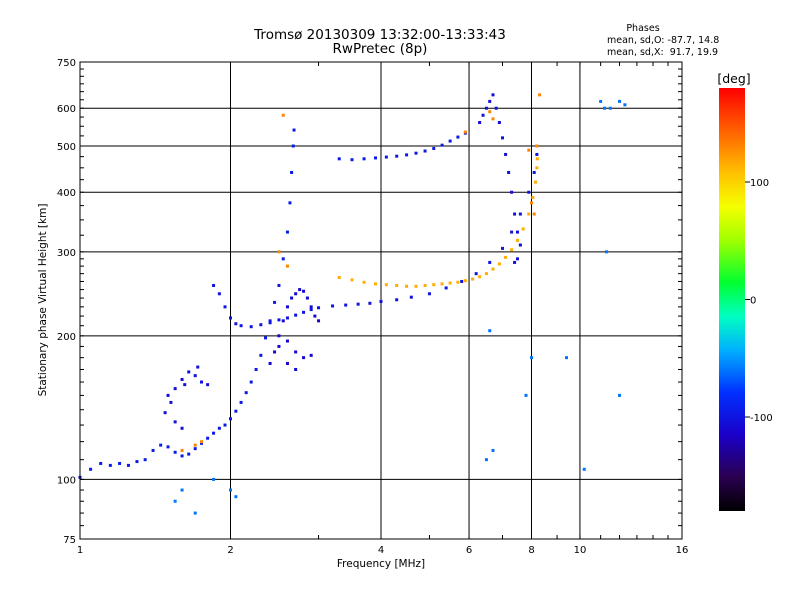 The width and height of the screenshot is (800, 600). Describe the element at coordinates (580, 550) in the screenshot. I see `x-tick-label: 10` at that location.